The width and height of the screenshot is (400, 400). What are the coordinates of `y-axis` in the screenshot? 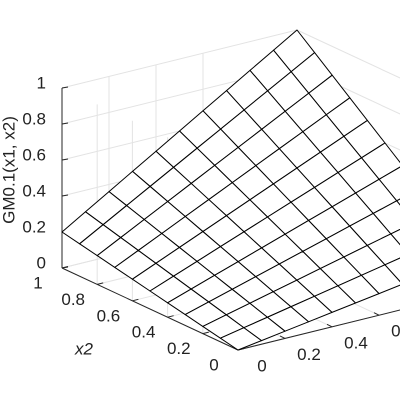 It's located at (150, 309).